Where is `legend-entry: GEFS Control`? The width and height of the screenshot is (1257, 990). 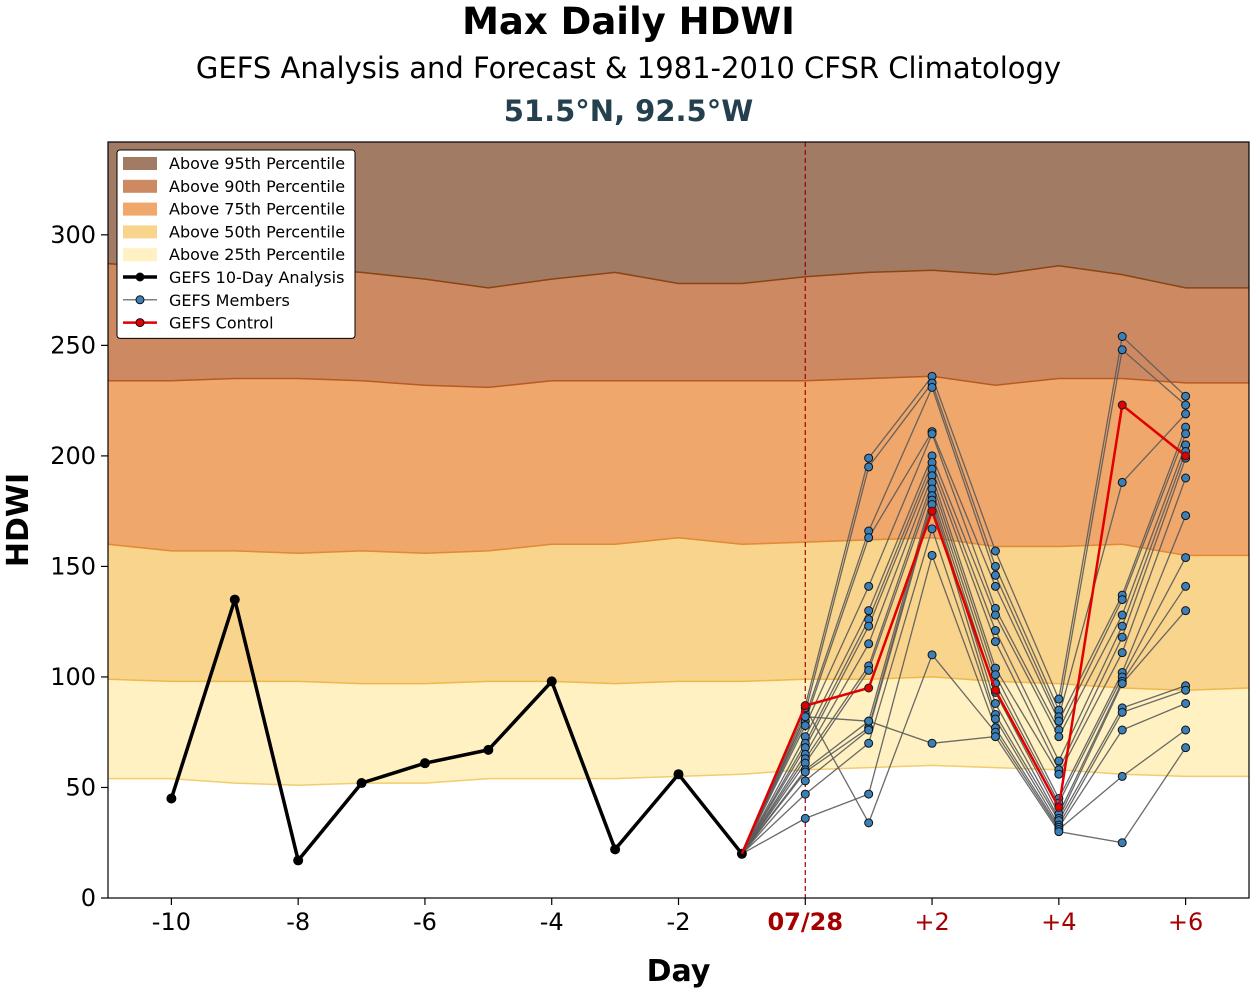 legend-entry: GEFS Control is located at coordinates (198, 323).